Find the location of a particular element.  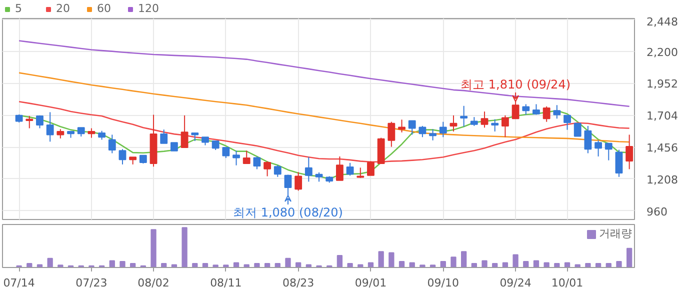

y-tick-label: 1,952 is located at coordinates (662, 84).